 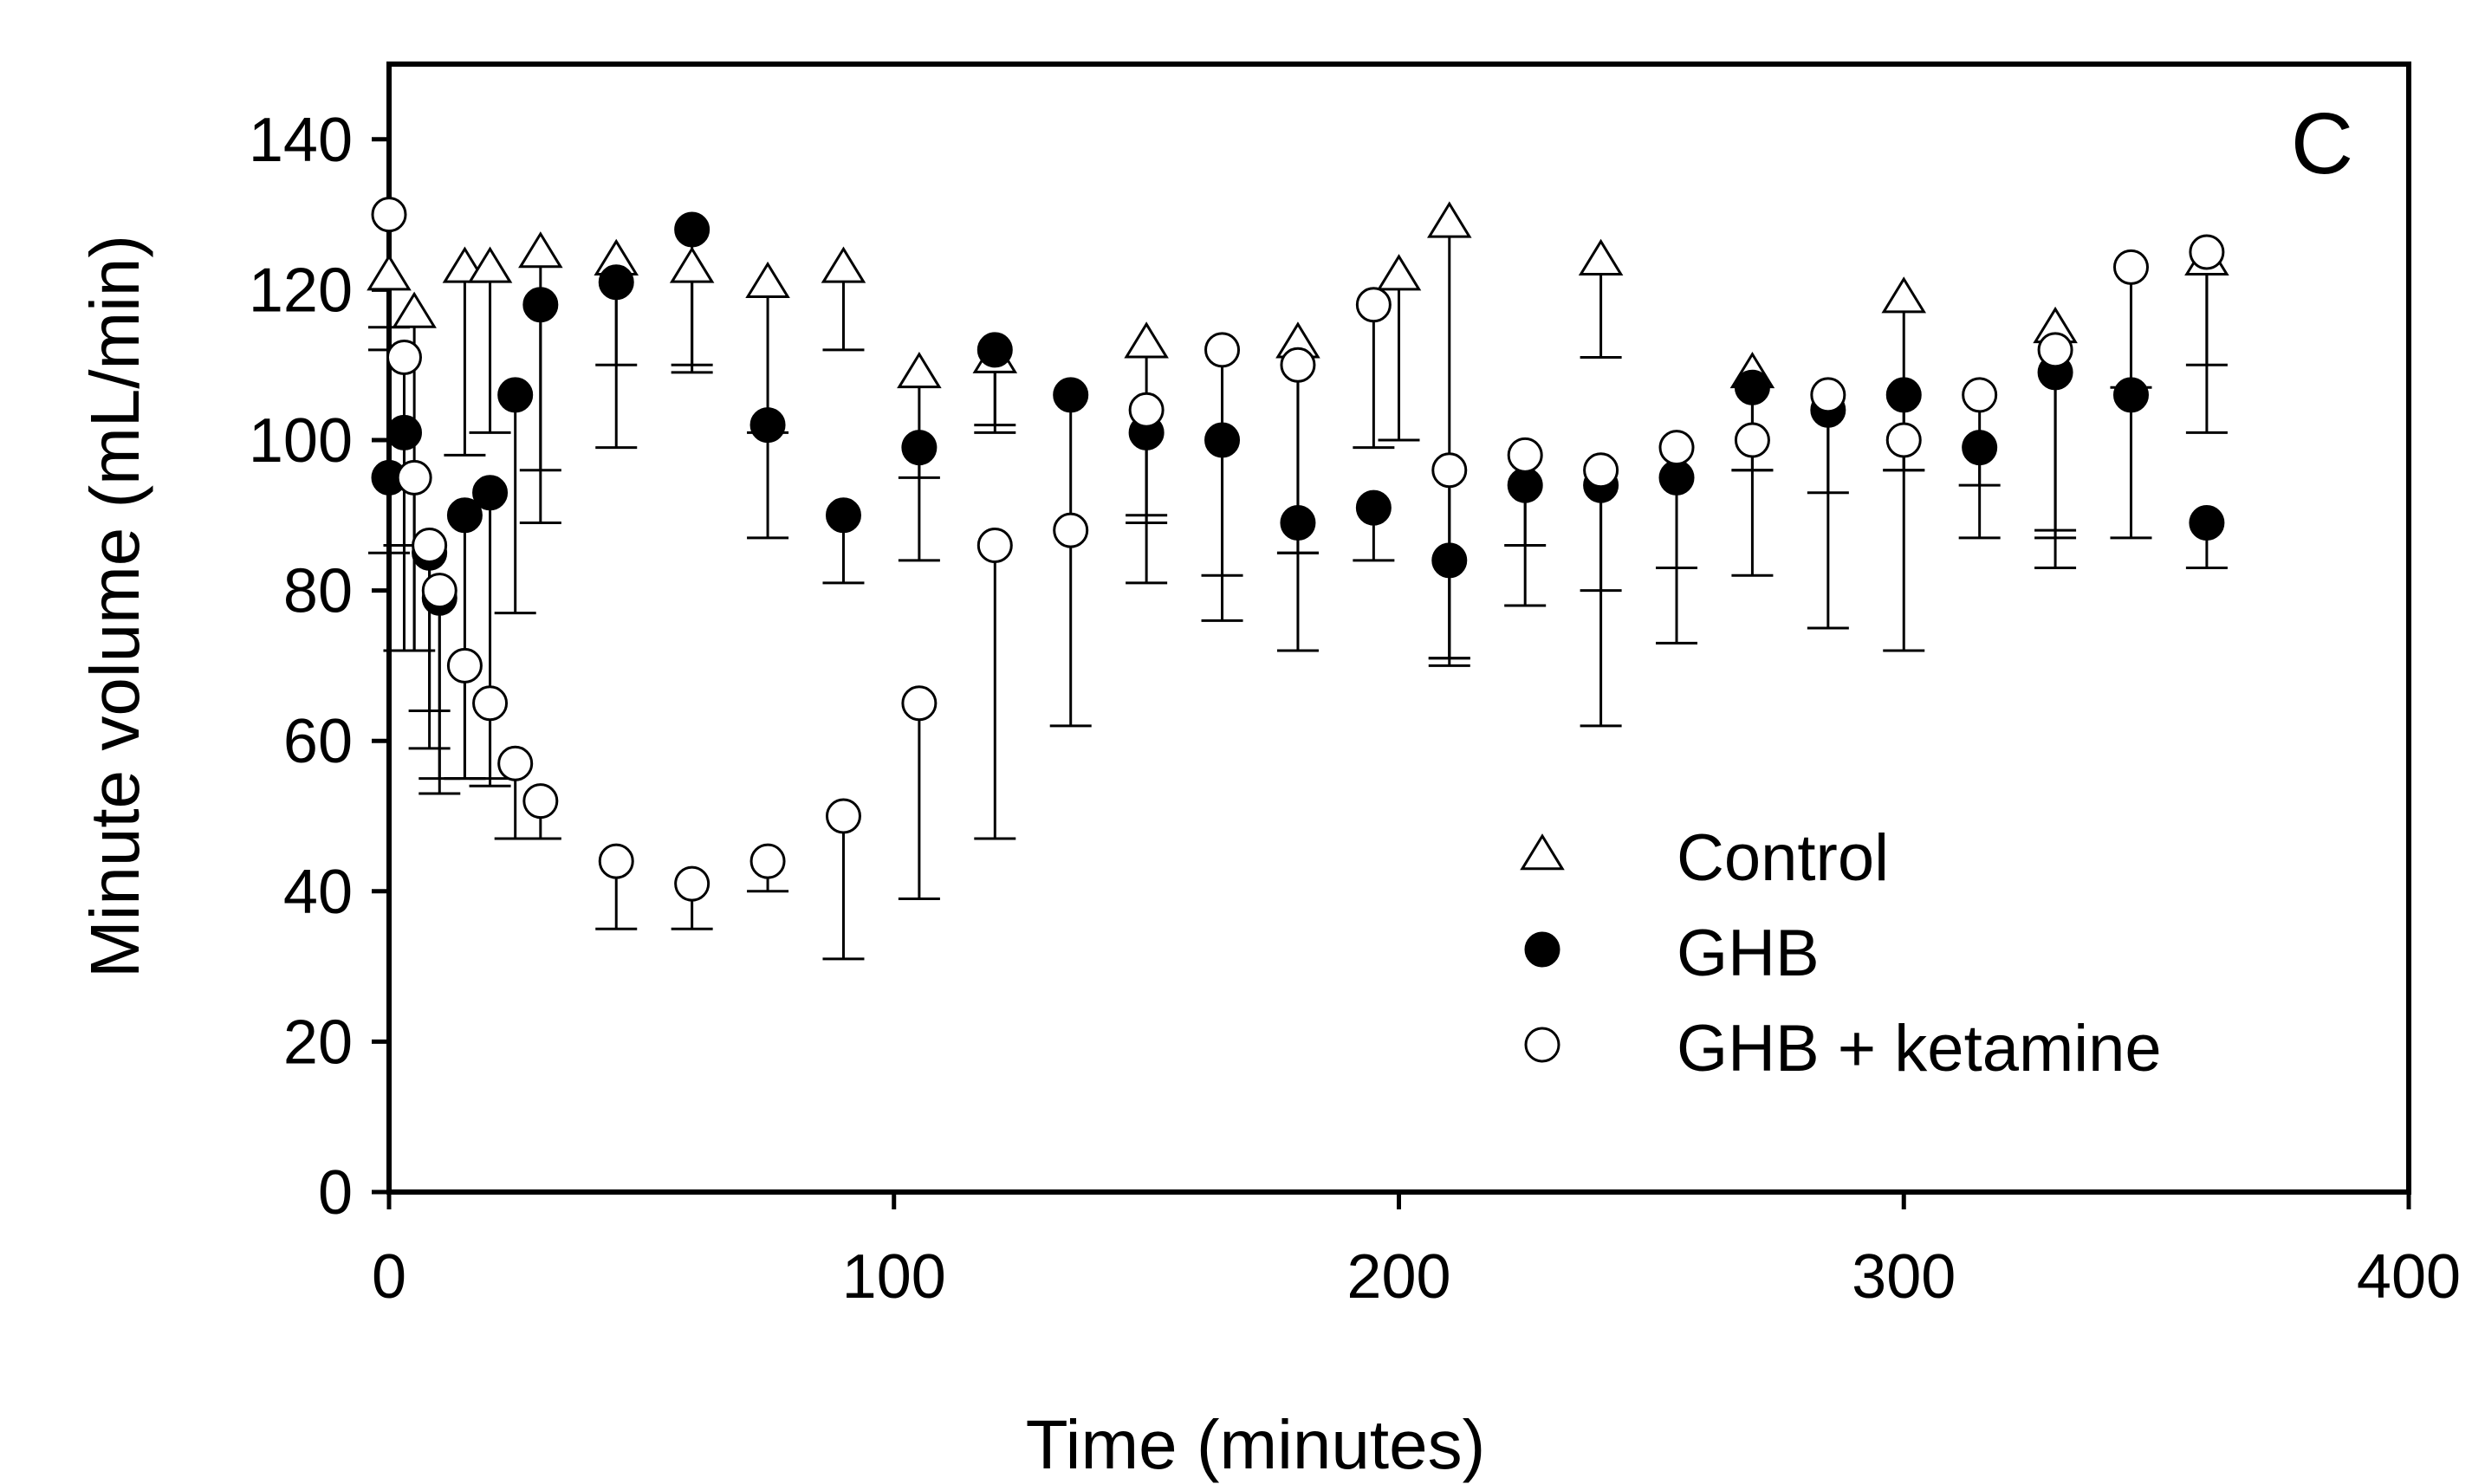 I want to click on legend-marker-ghb, so click(x=1542, y=950).